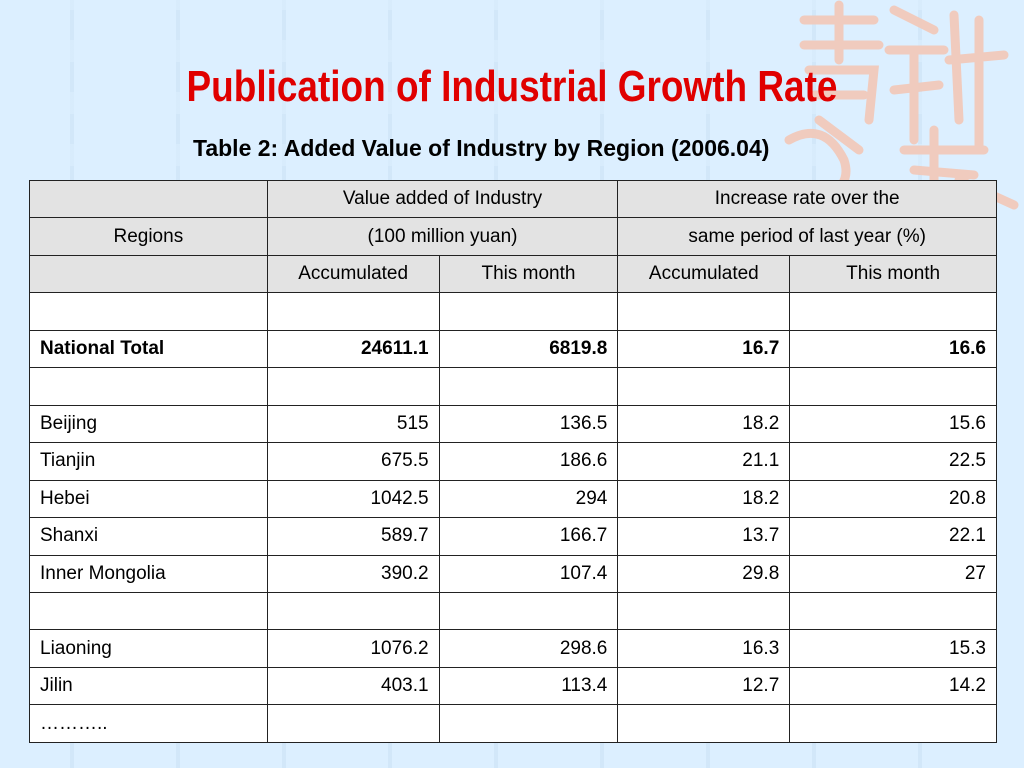 Image resolution: width=1024 pixels, height=768 pixels. I want to click on rate-this-month: 22.5, so click(893, 461).